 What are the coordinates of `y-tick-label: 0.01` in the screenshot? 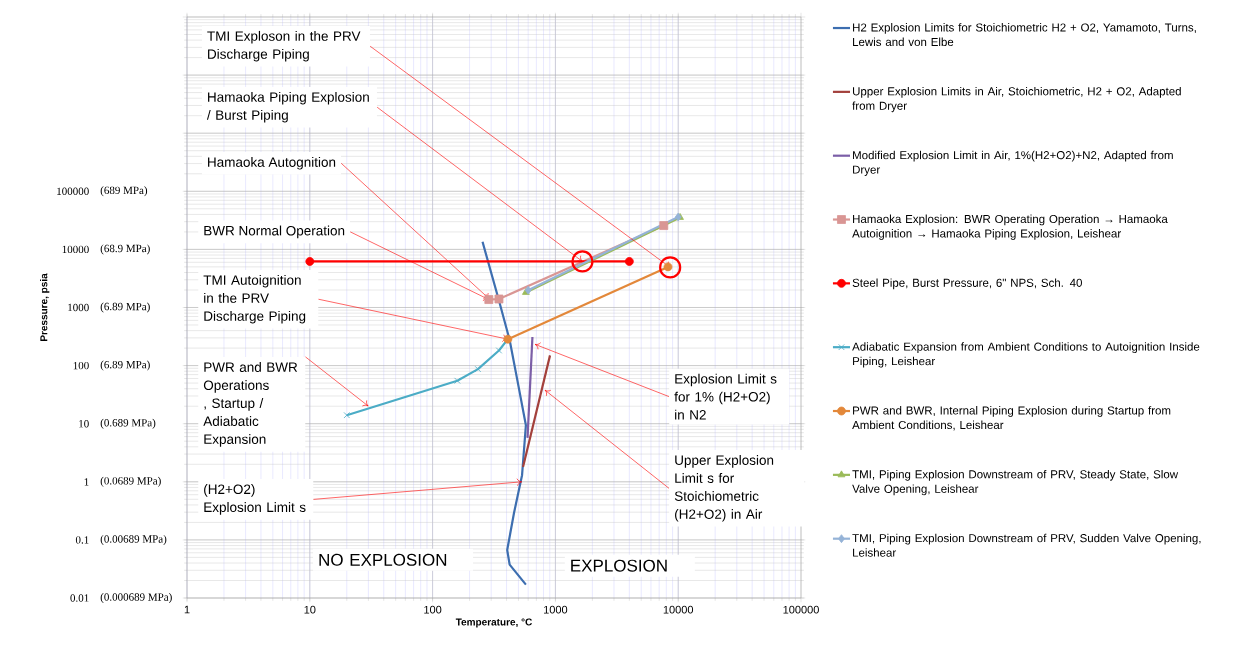 It's located at (79, 598).